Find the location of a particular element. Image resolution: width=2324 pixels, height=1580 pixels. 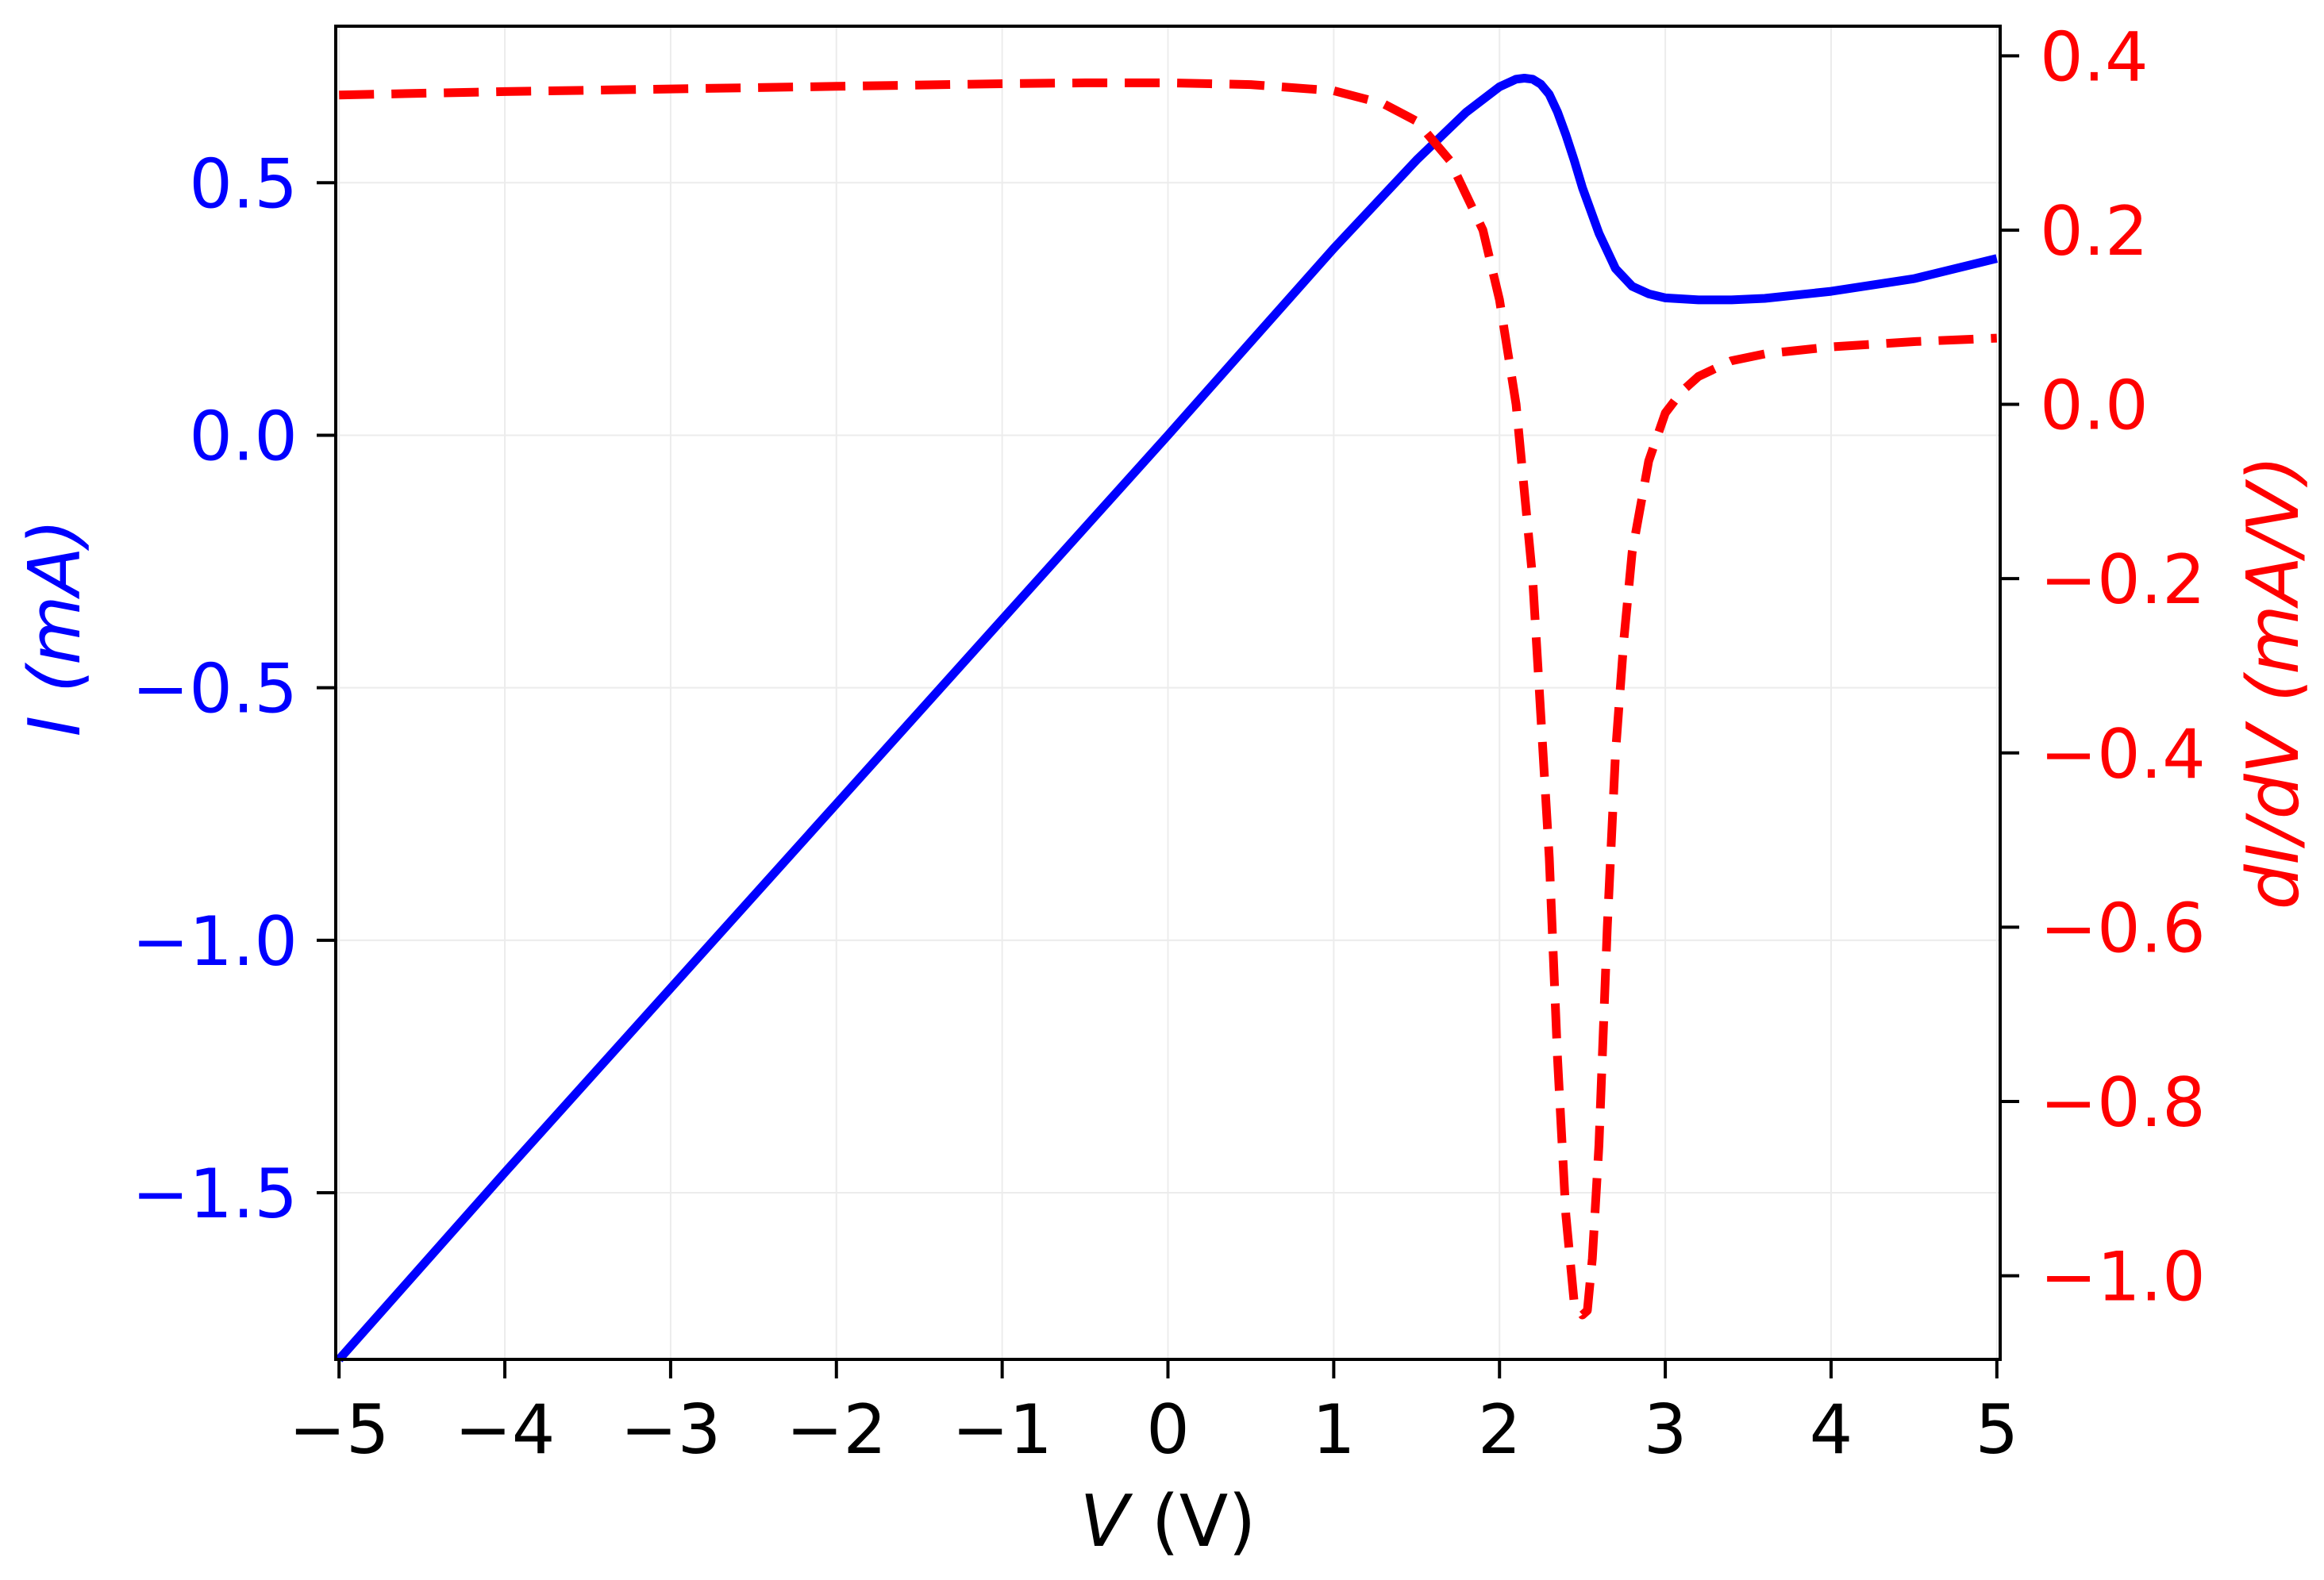

x-tick-label-7: 2 is located at coordinates (1500, 1430).